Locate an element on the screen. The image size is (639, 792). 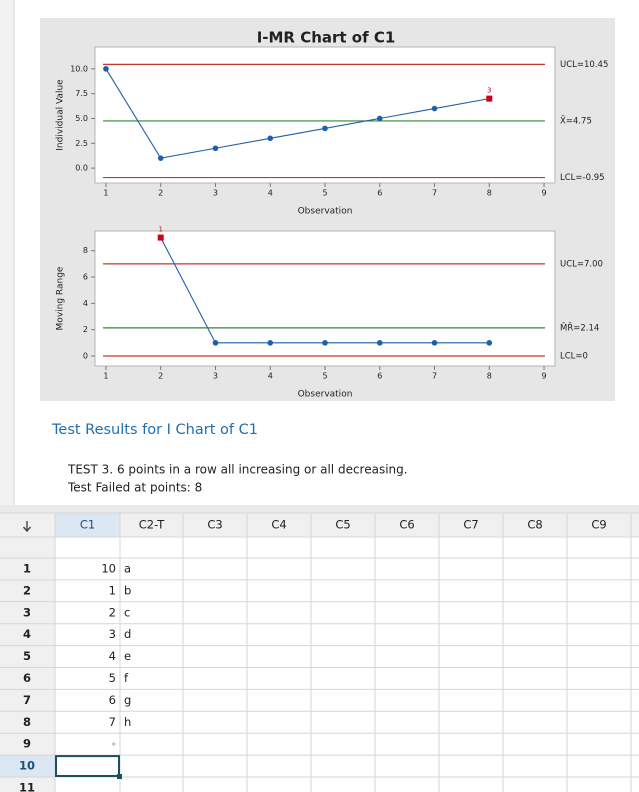
y-axis-label: Moving Range is located at coordinates (61, 298).